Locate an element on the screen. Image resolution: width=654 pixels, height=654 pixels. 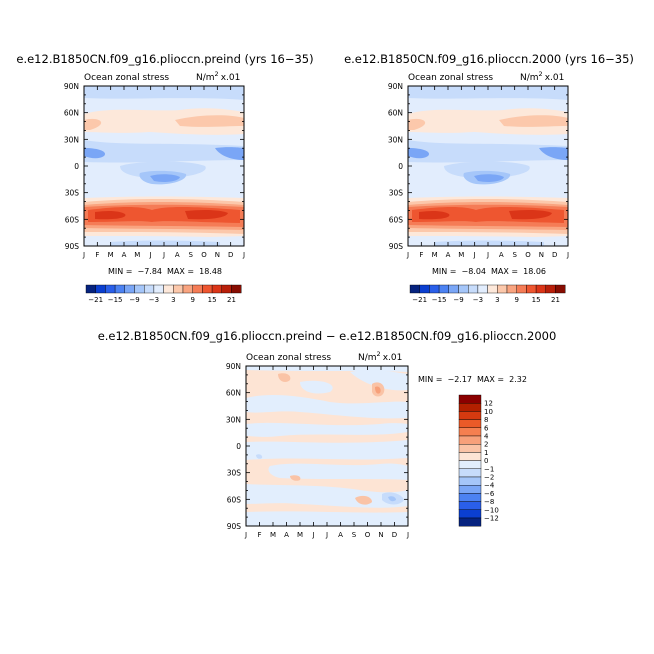
min-max-label: MIN = −7.84 MAX = 18.48 is located at coordinates (165, 271).